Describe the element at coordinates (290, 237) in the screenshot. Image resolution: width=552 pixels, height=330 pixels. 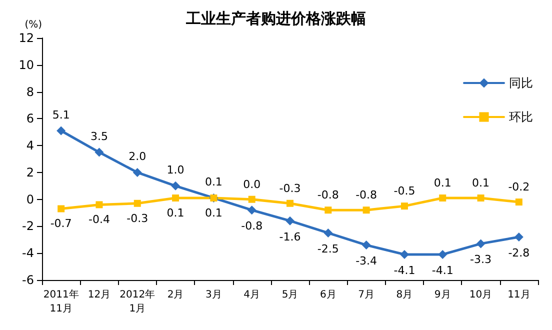
I see `data-label: -1.6` at that location.